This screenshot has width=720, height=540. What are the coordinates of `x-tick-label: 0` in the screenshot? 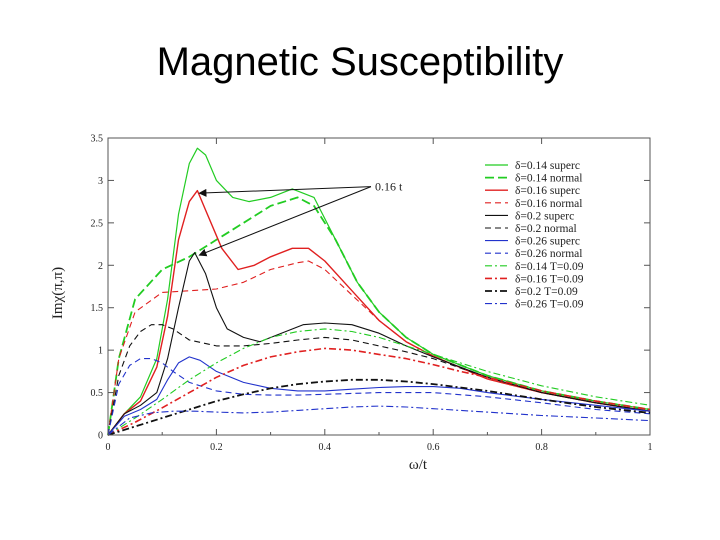 It's located at (108, 447).